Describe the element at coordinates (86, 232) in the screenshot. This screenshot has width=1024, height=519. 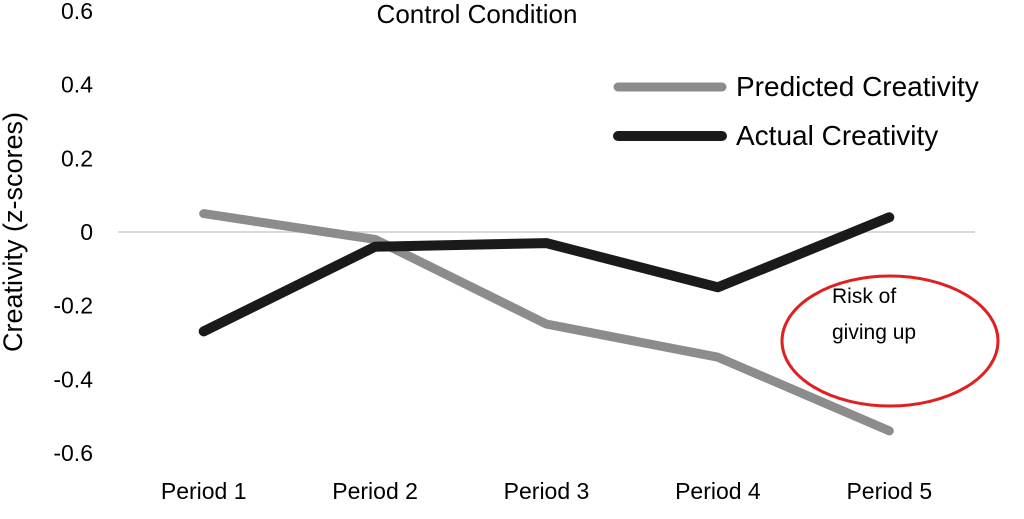
I see `y-tick-label: 0` at that location.